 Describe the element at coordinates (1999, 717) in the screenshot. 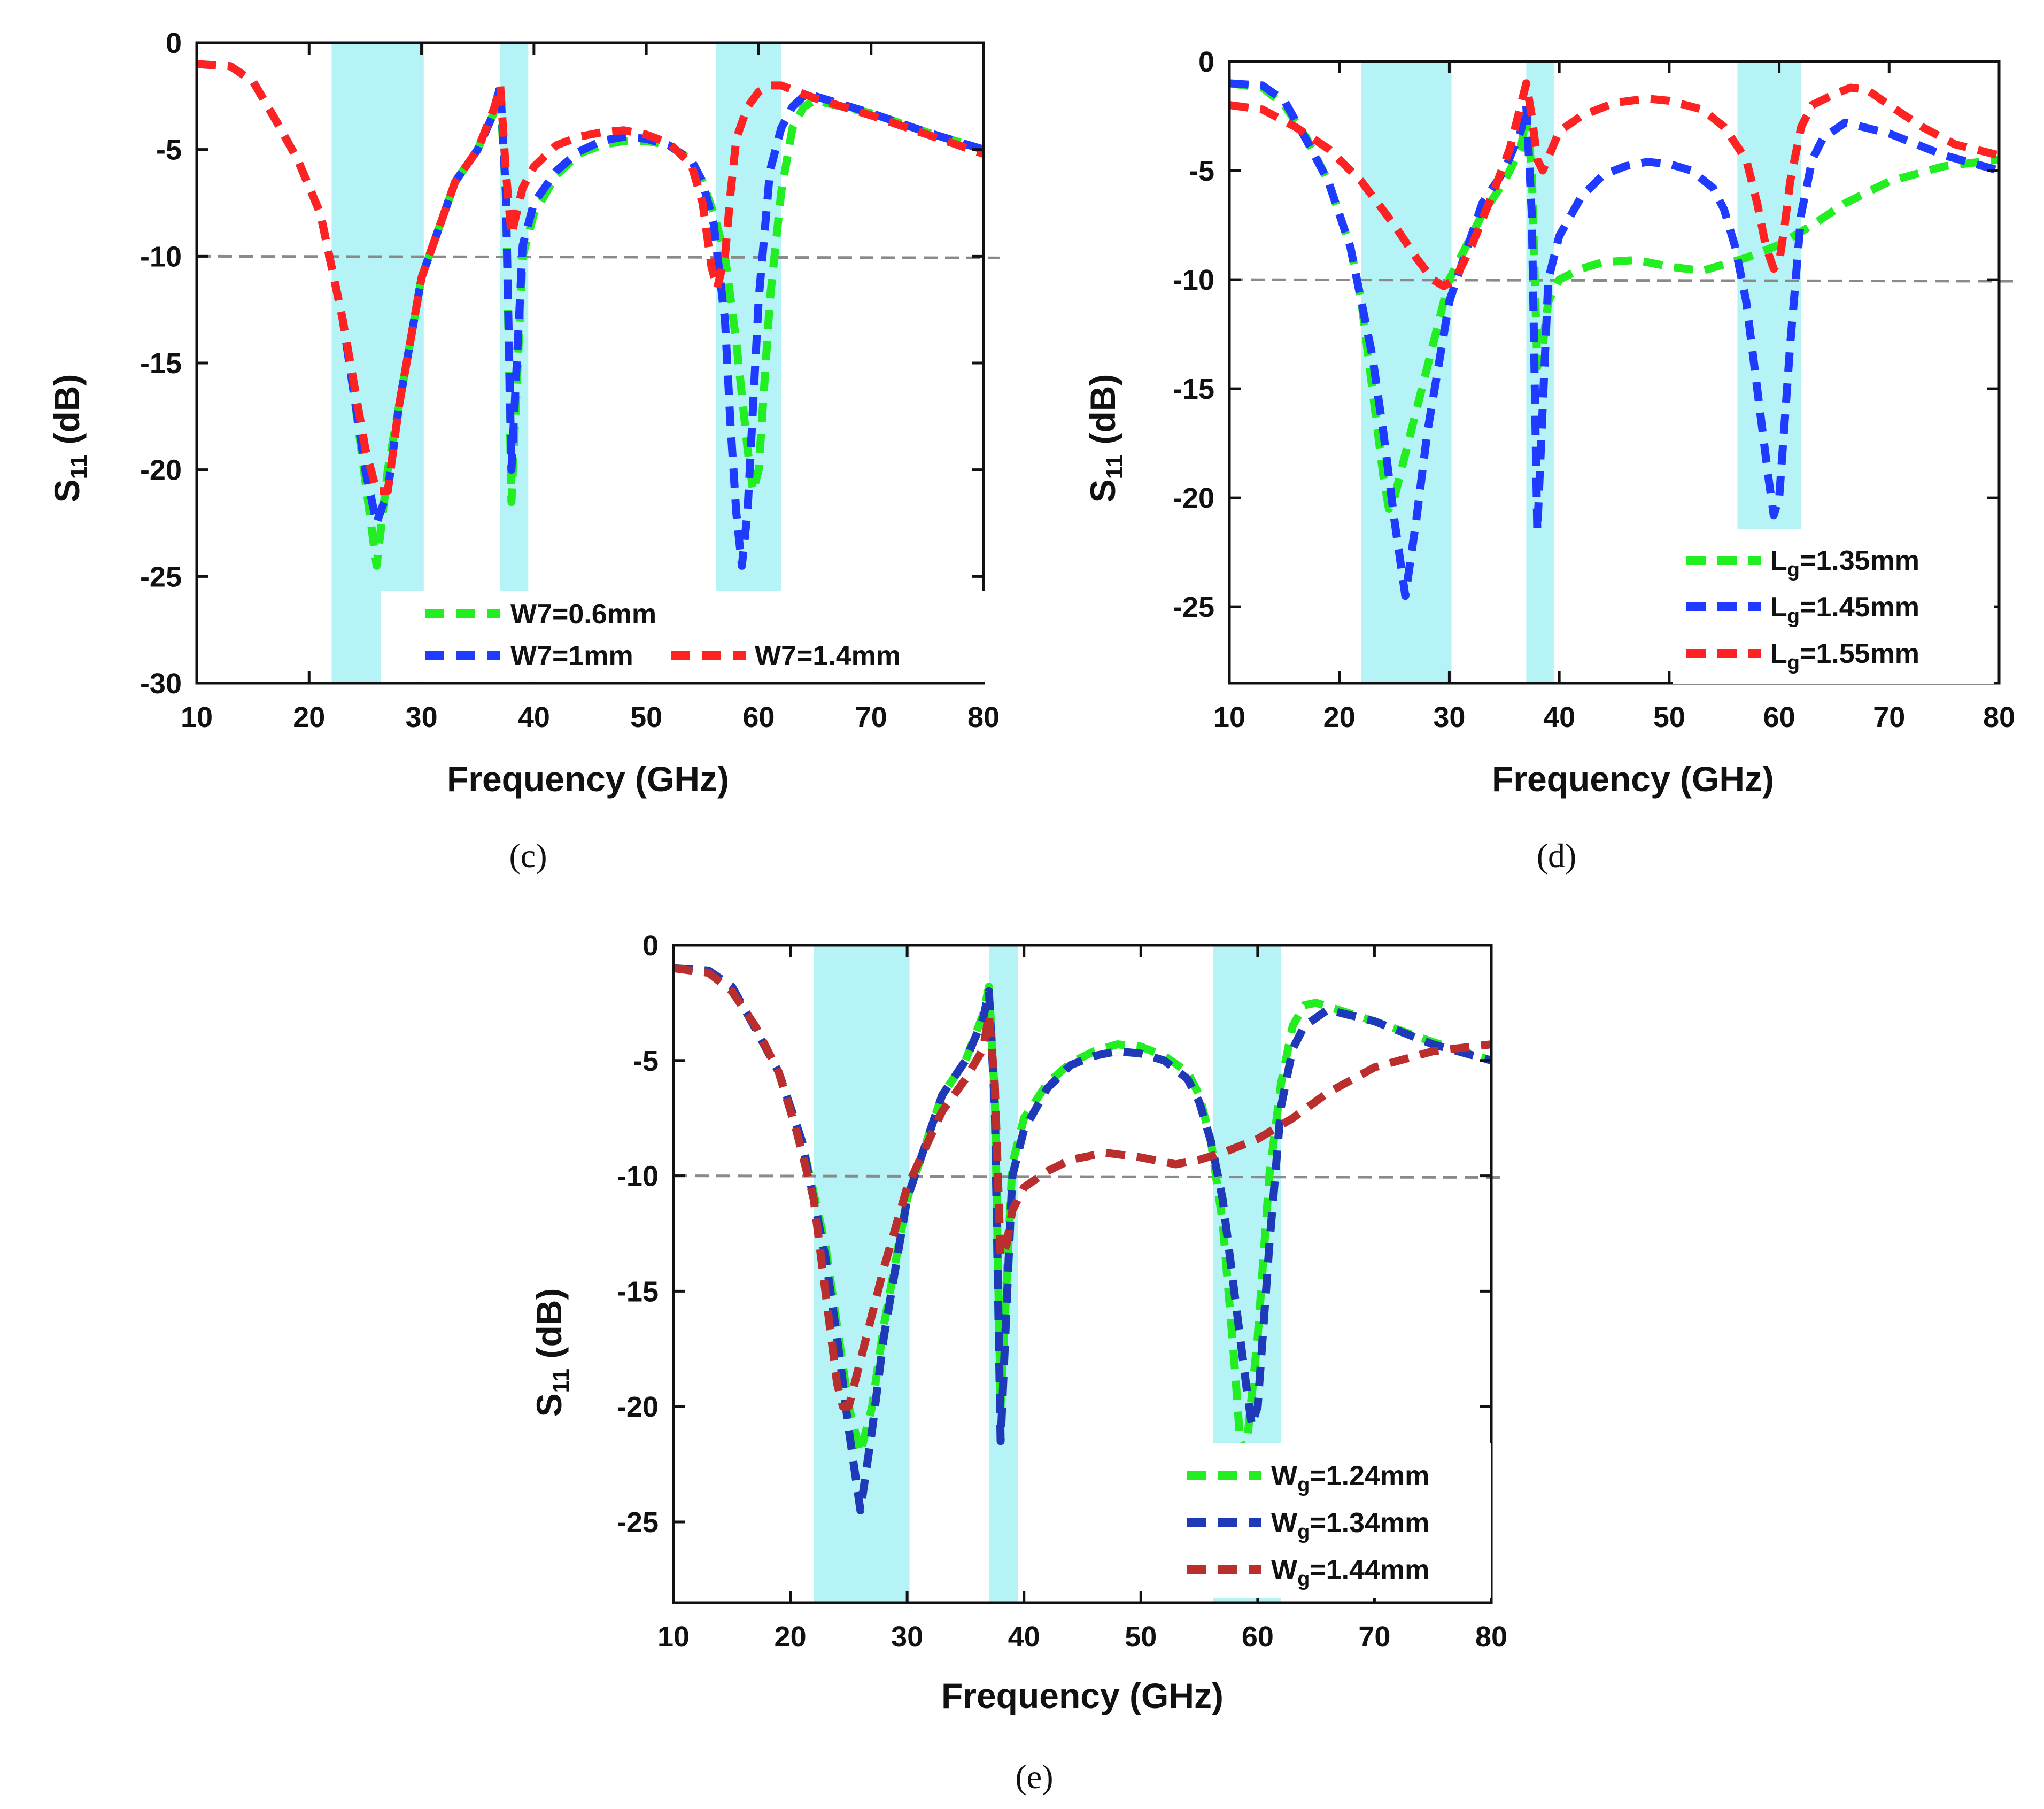

I see `panel-d-x-tick-label-7: 80` at that location.